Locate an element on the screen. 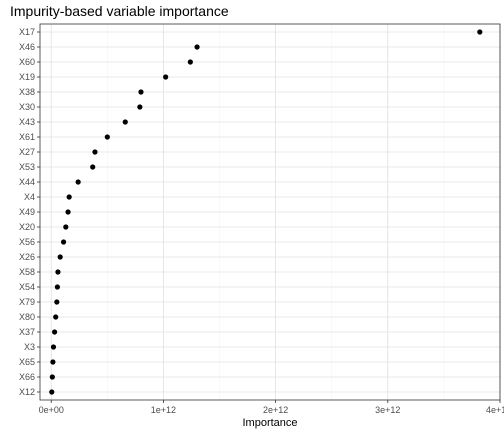  y-tick-label: X19 is located at coordinates (27, 77).